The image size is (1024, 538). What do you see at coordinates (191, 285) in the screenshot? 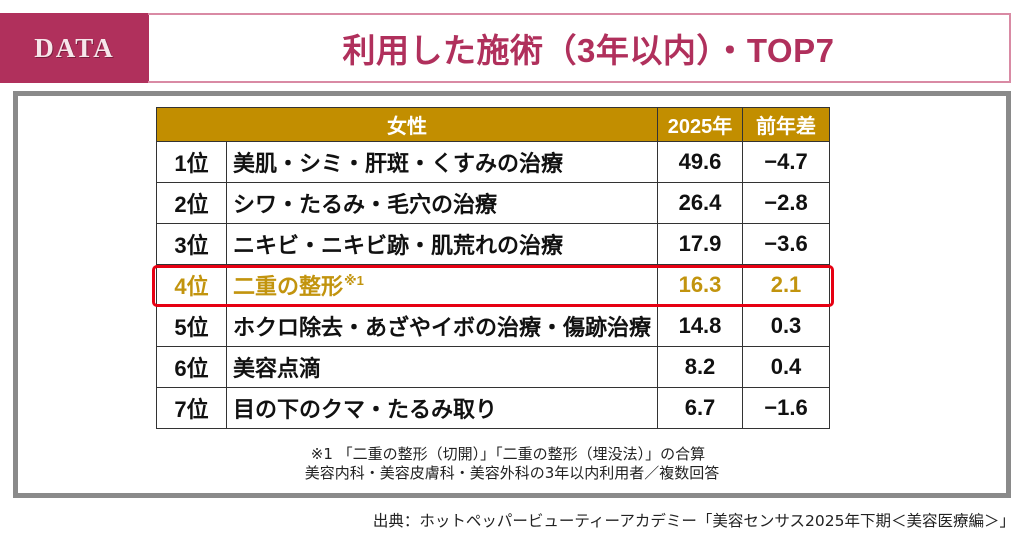
I see `rank-cell: 4位` at bounding box center [191, 285].